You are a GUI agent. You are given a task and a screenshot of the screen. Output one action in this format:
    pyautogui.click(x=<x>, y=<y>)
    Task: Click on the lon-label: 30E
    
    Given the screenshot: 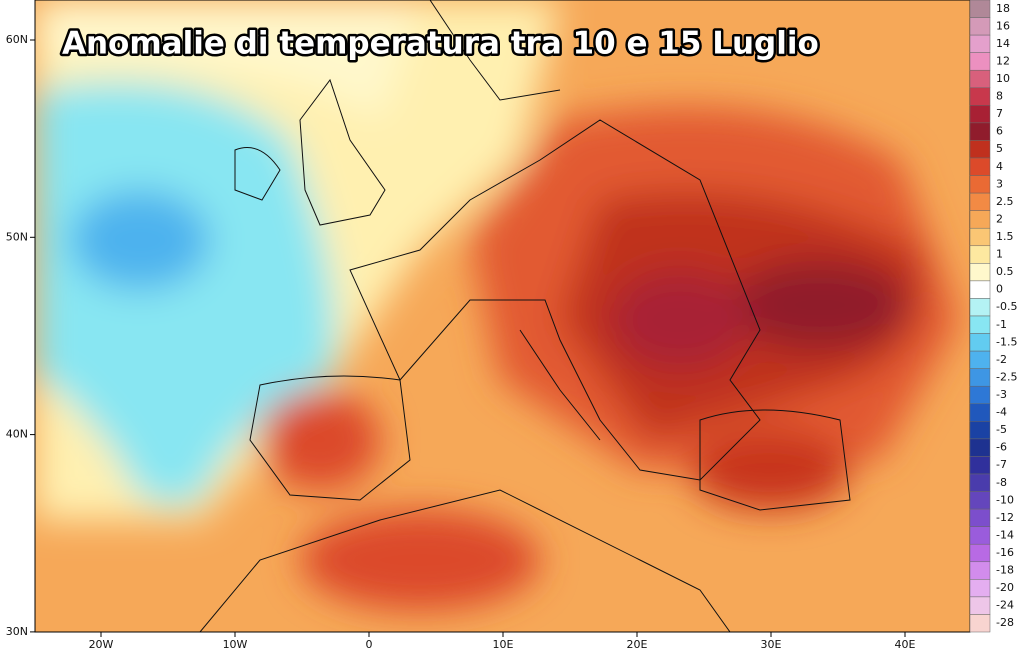 What is the action you would take?
    pyautogui.click(x=771, y=644)
    